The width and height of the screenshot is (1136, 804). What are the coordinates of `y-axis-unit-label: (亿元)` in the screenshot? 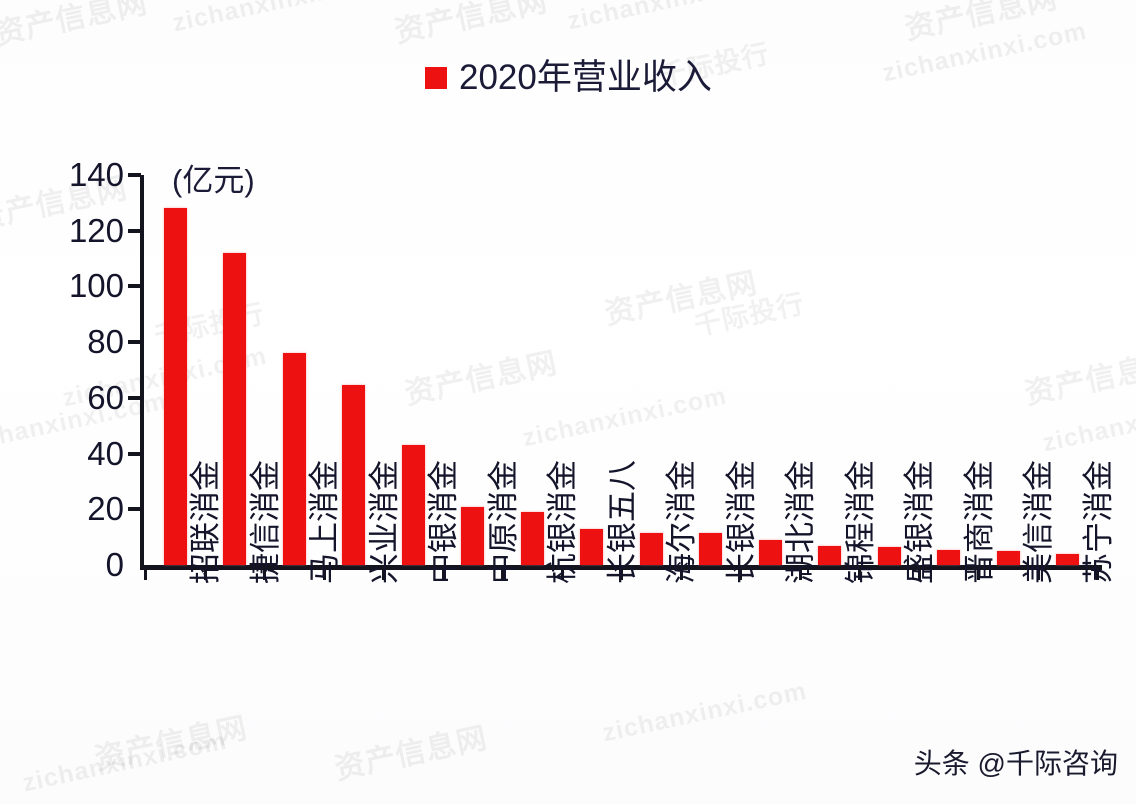 It's located at (213, 180).